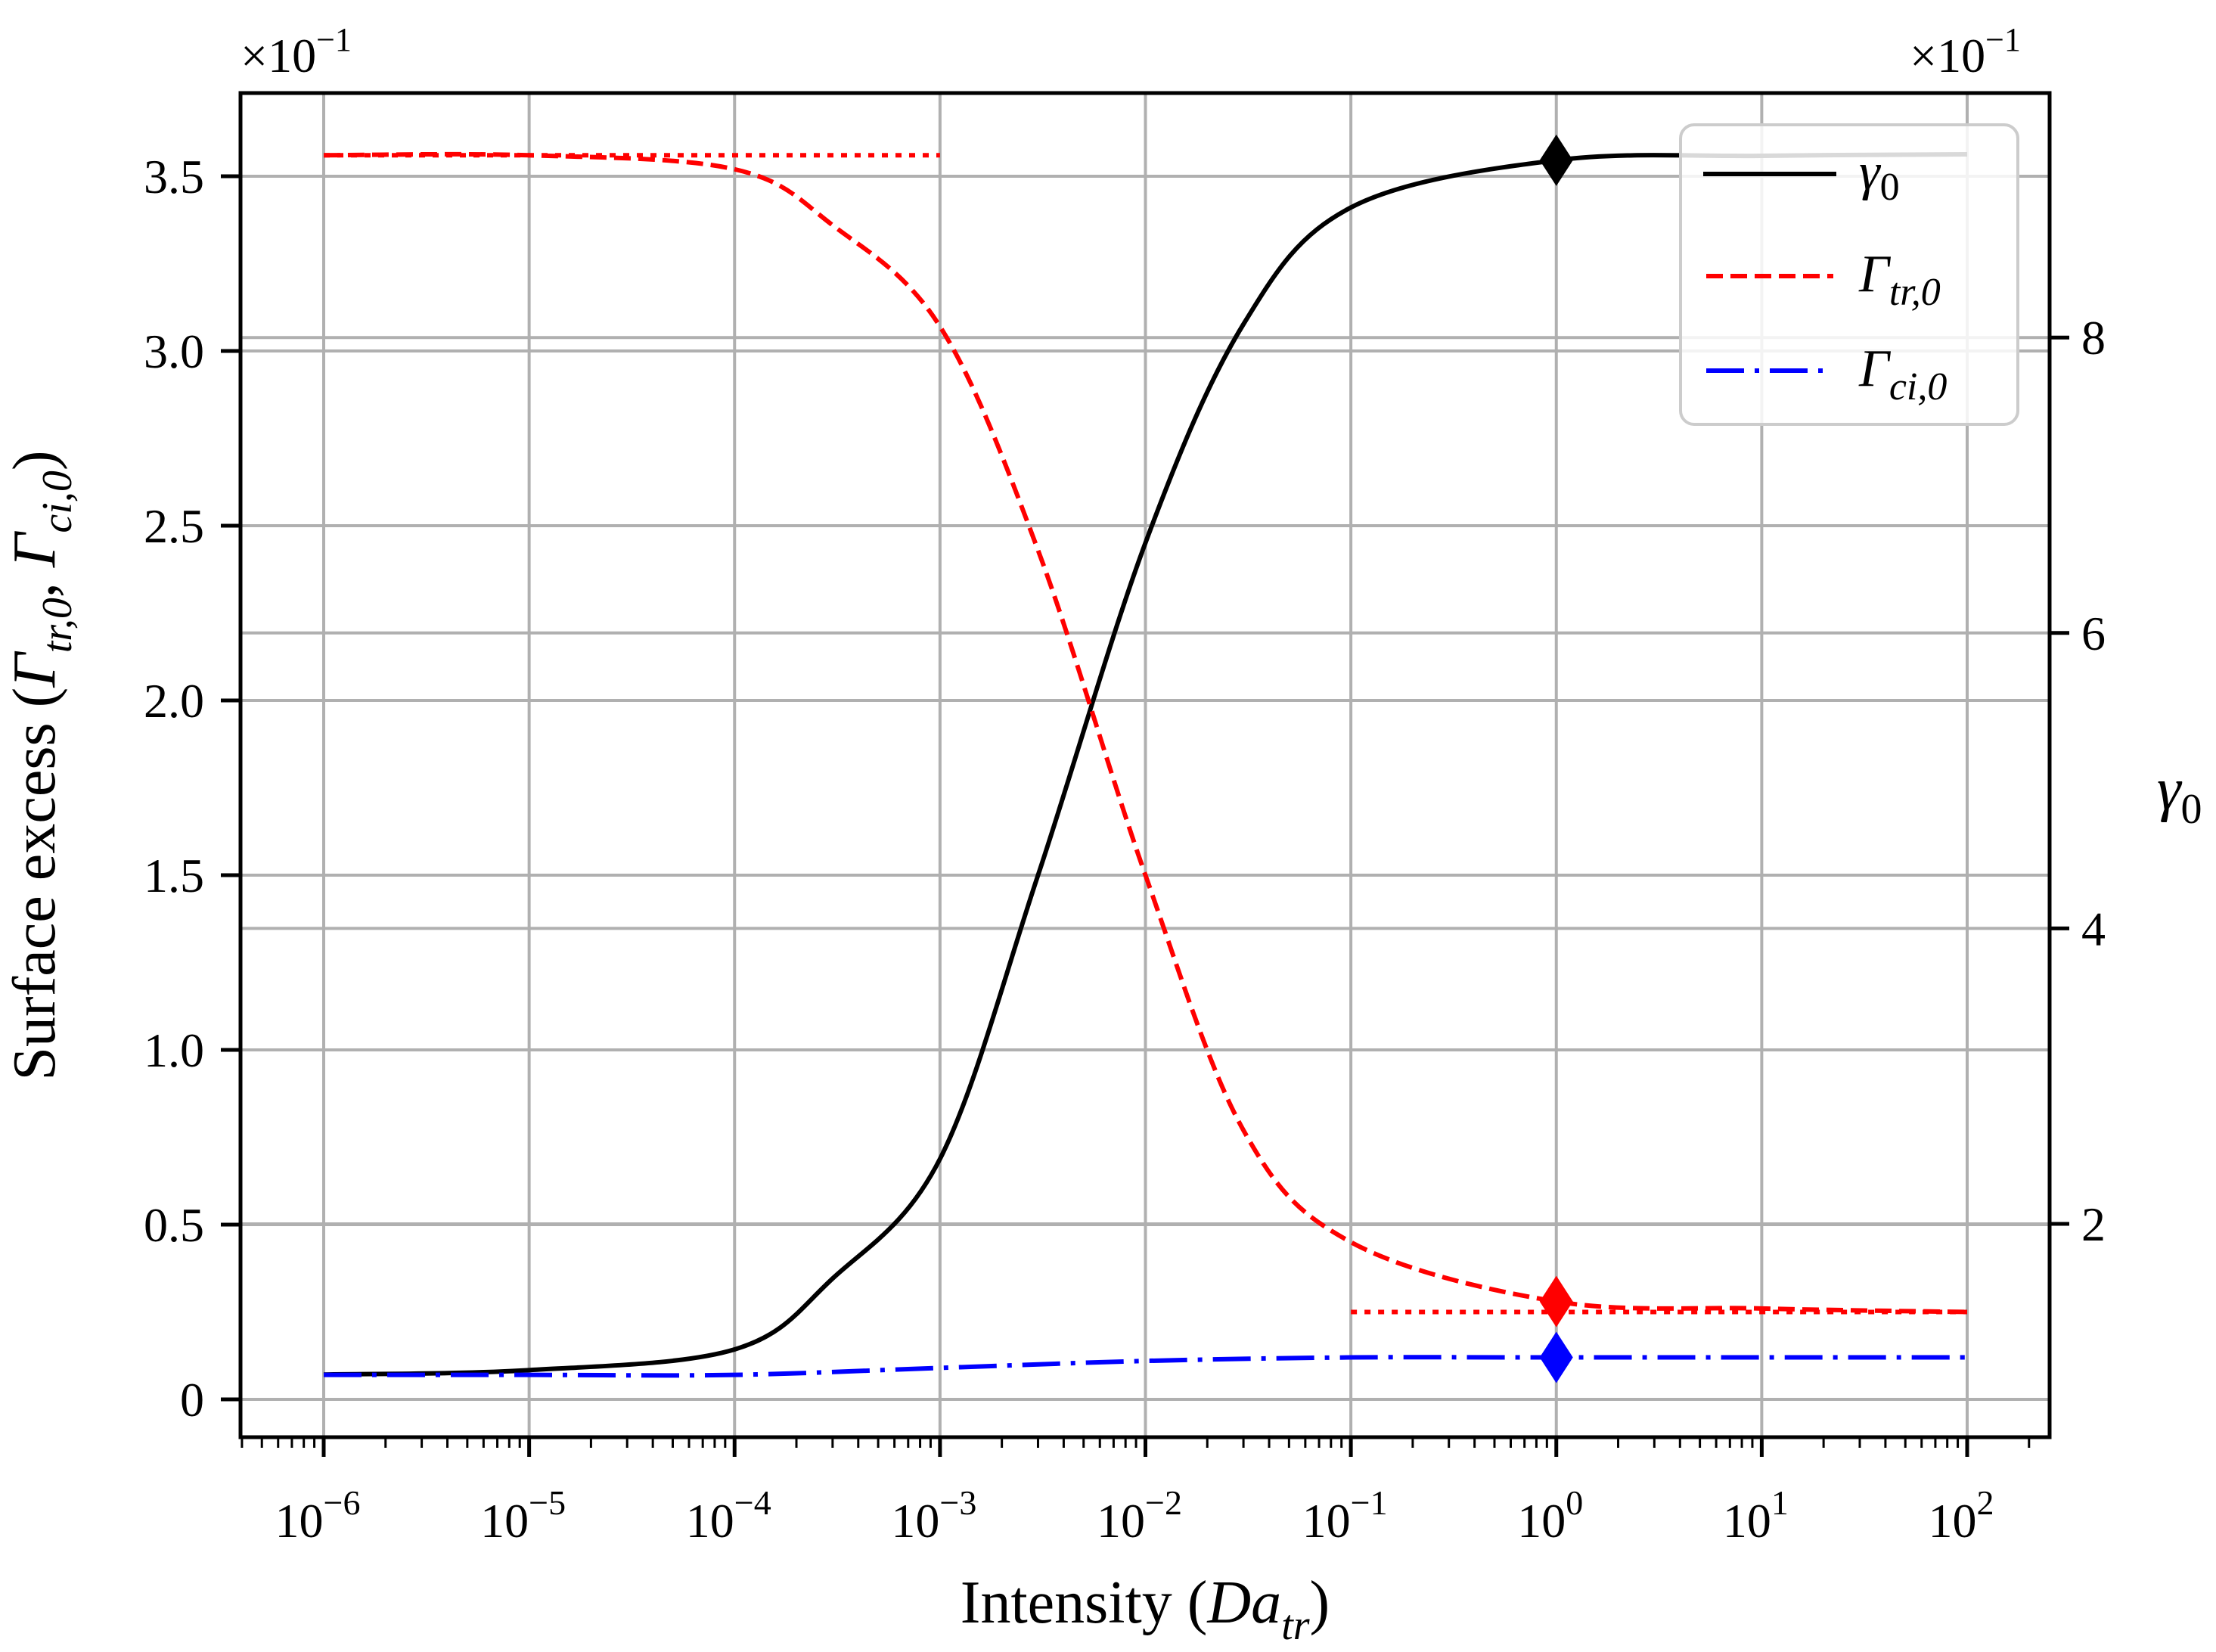 The width and height of the screenshot is (2216, 1652). Describe the element at coordinates (1902, 374) in the screenshot. I see `legend-label-gamma-ci0: Γci,0` at that location.